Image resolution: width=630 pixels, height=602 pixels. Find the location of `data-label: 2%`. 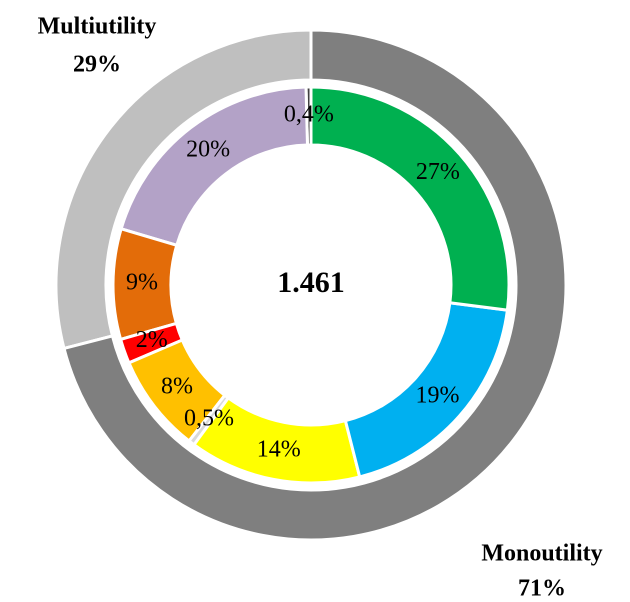

data-label: 2% is located at coordinates (152, 340).